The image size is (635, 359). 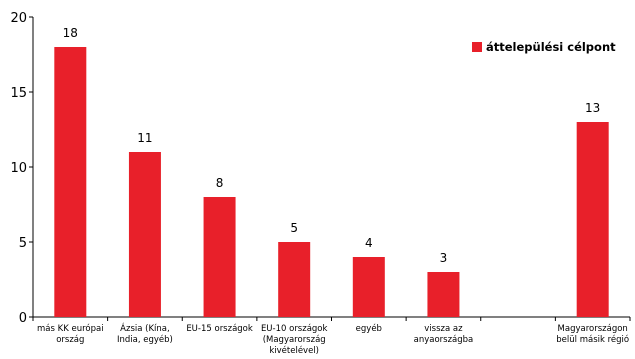 I want to click on bar-value-label: 4, so click(x=369, y=243).